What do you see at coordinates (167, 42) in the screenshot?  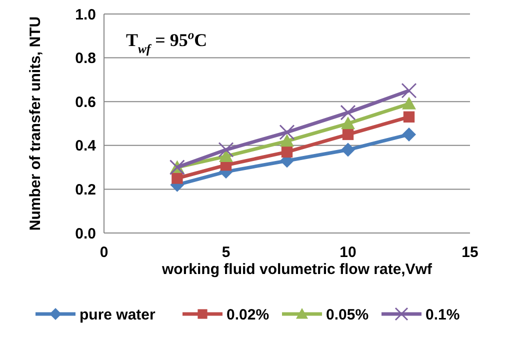 I see `annotation: T$_{wf}$ = 95$^{o}$C` at bounding box center [167, 42].